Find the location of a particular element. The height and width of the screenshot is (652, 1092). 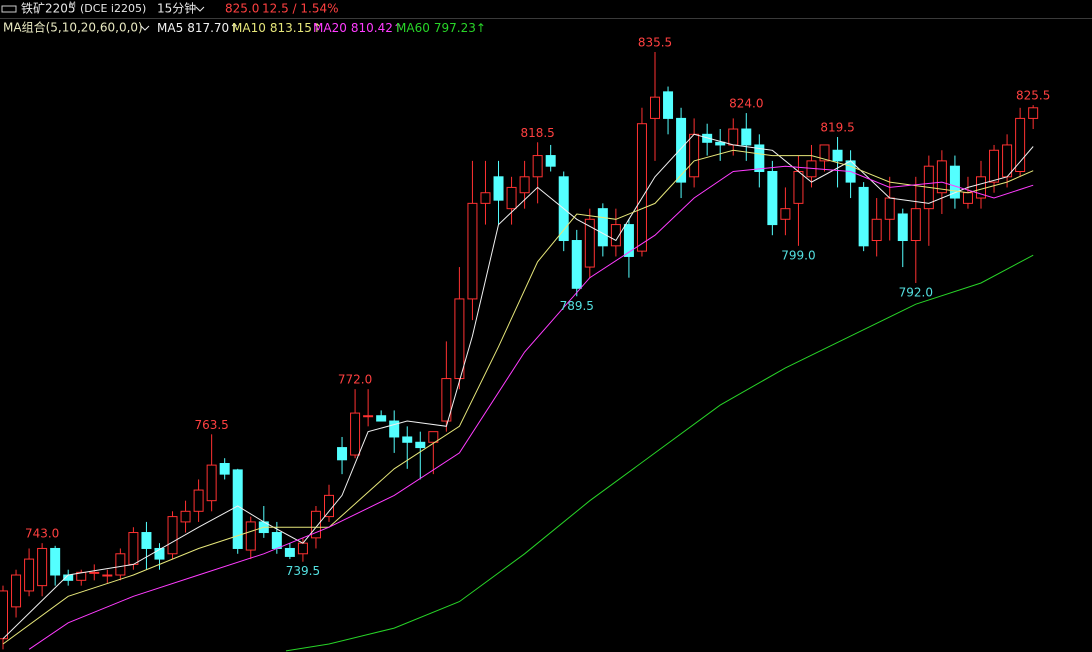

ma-value: 810.42↑ is located at coordinates (377, 28).